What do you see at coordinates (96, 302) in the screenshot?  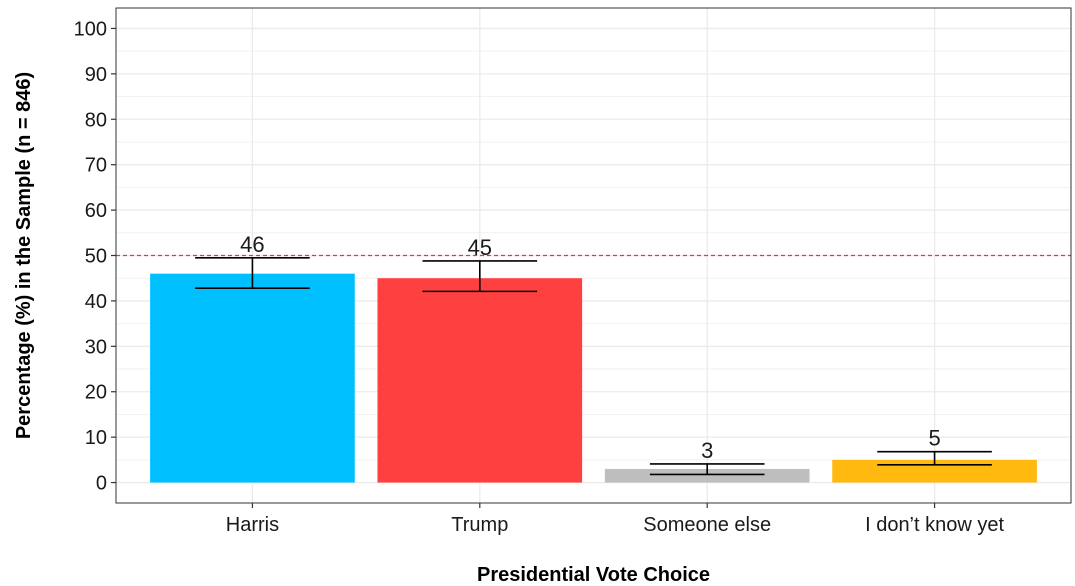 I see `y-tick-label: 40` at bounding box center [96, 302].